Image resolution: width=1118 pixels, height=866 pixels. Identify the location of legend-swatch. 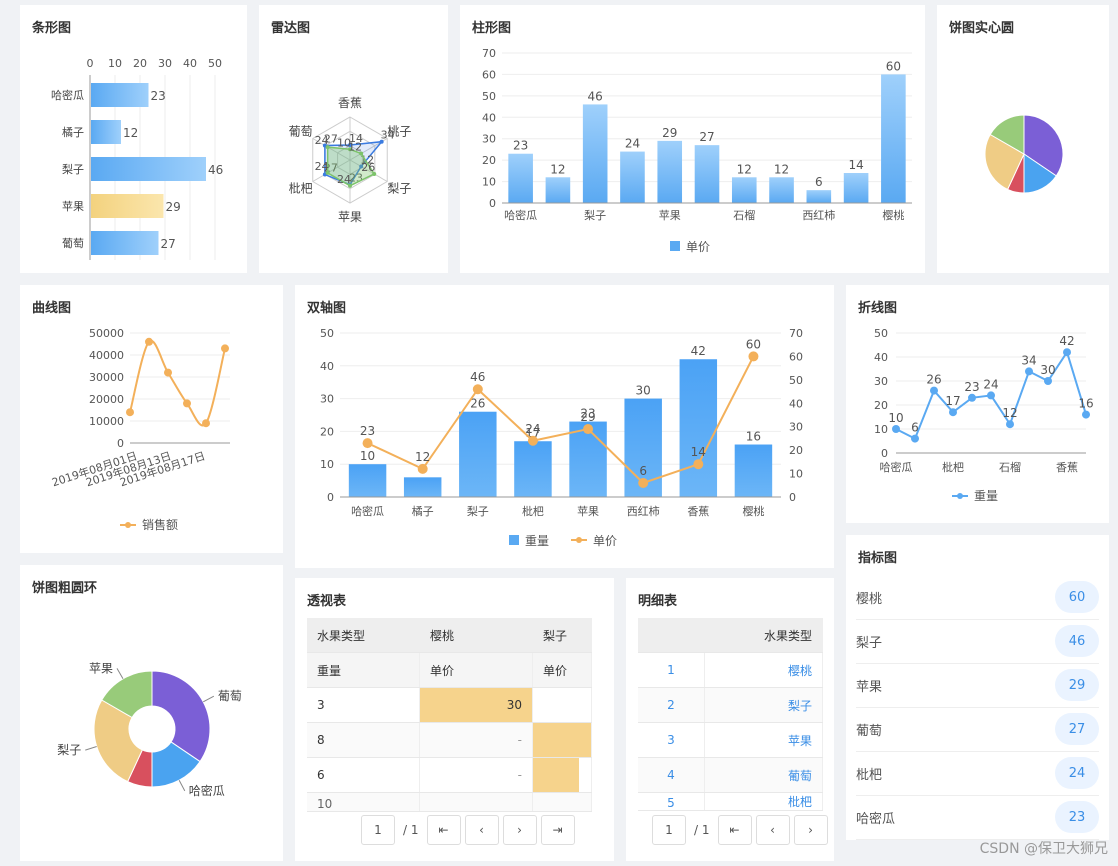
(514, 540).